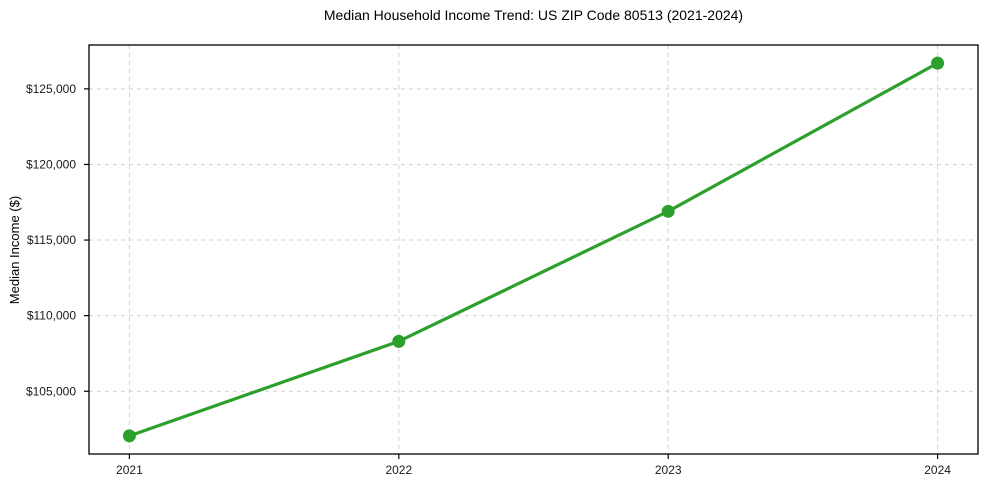  Describe the element at coordinates (668, 211) in the screenshot. I see `data-point-2023` at that location.